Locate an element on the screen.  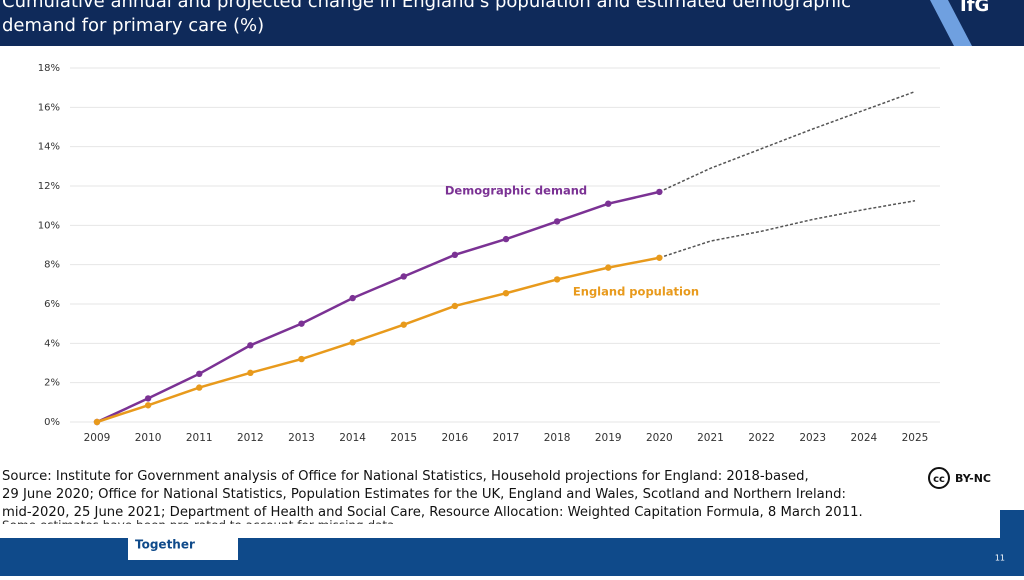
page-number: 11 is located at coordinates (1000, 558).